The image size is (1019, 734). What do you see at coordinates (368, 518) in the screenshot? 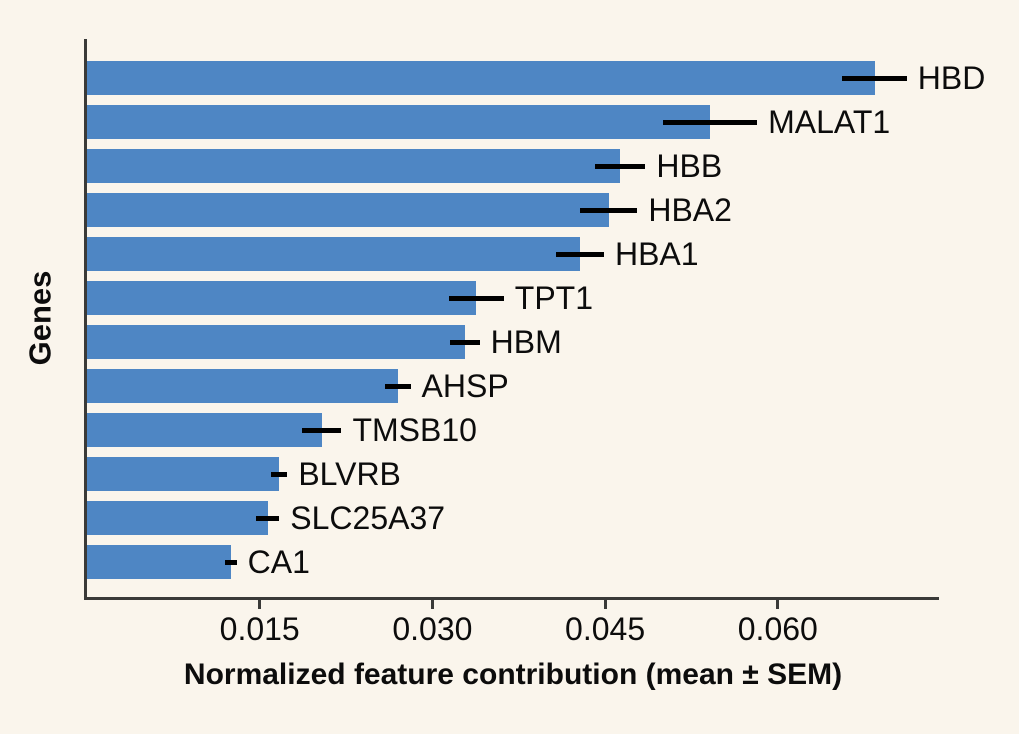
I see `bar-label-slc25a37: SLC25A37` at bounding box center [368, 518].